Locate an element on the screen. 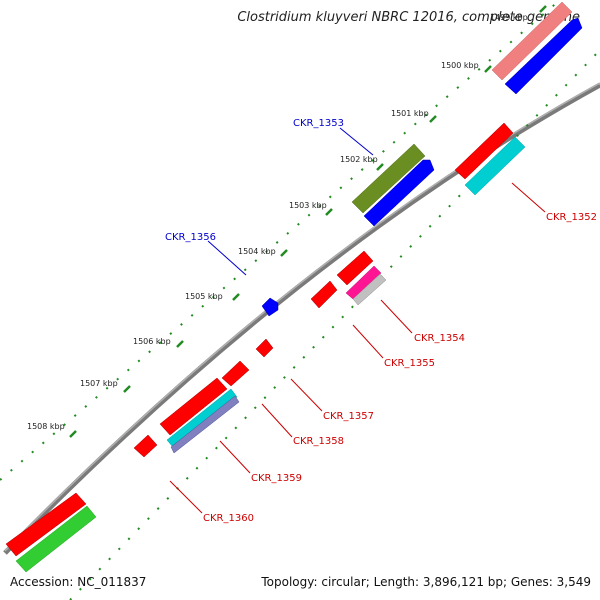  scale-label: 1504 kbp is located at coordinates (257, 251).